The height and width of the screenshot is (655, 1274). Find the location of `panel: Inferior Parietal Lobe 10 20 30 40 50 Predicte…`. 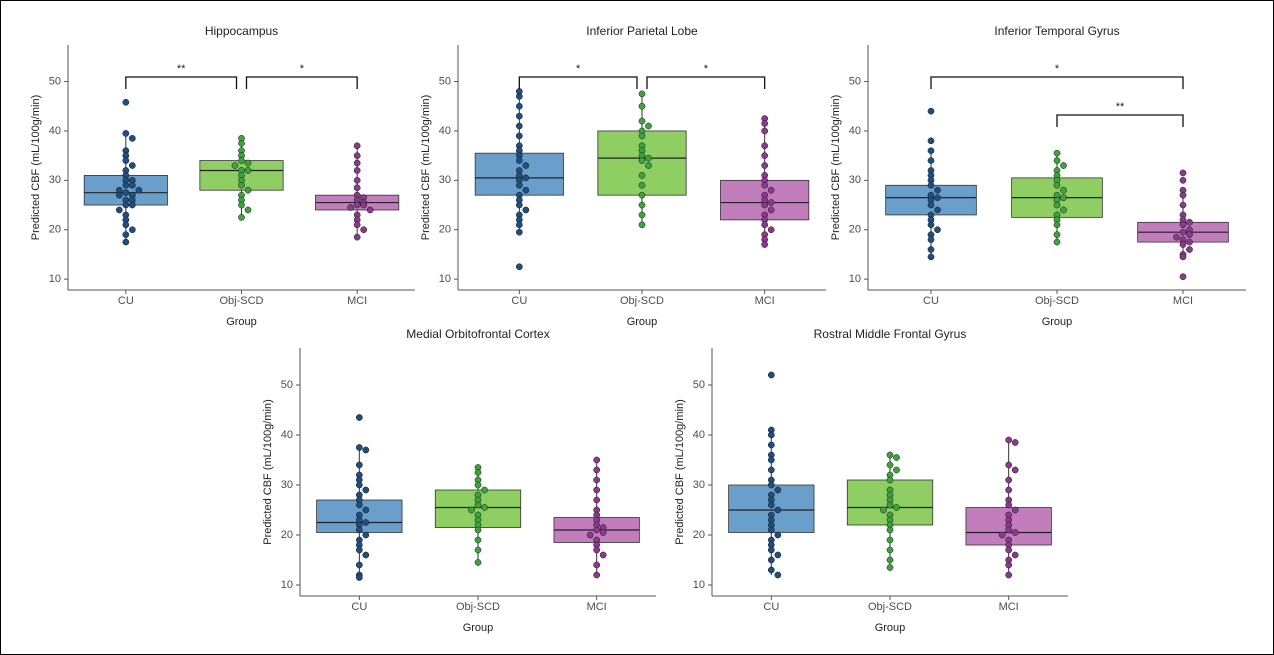

panel: Inferior Parietal Lobe 10 20 30 40 50 Predicte… is located at coordinates (623, 176).